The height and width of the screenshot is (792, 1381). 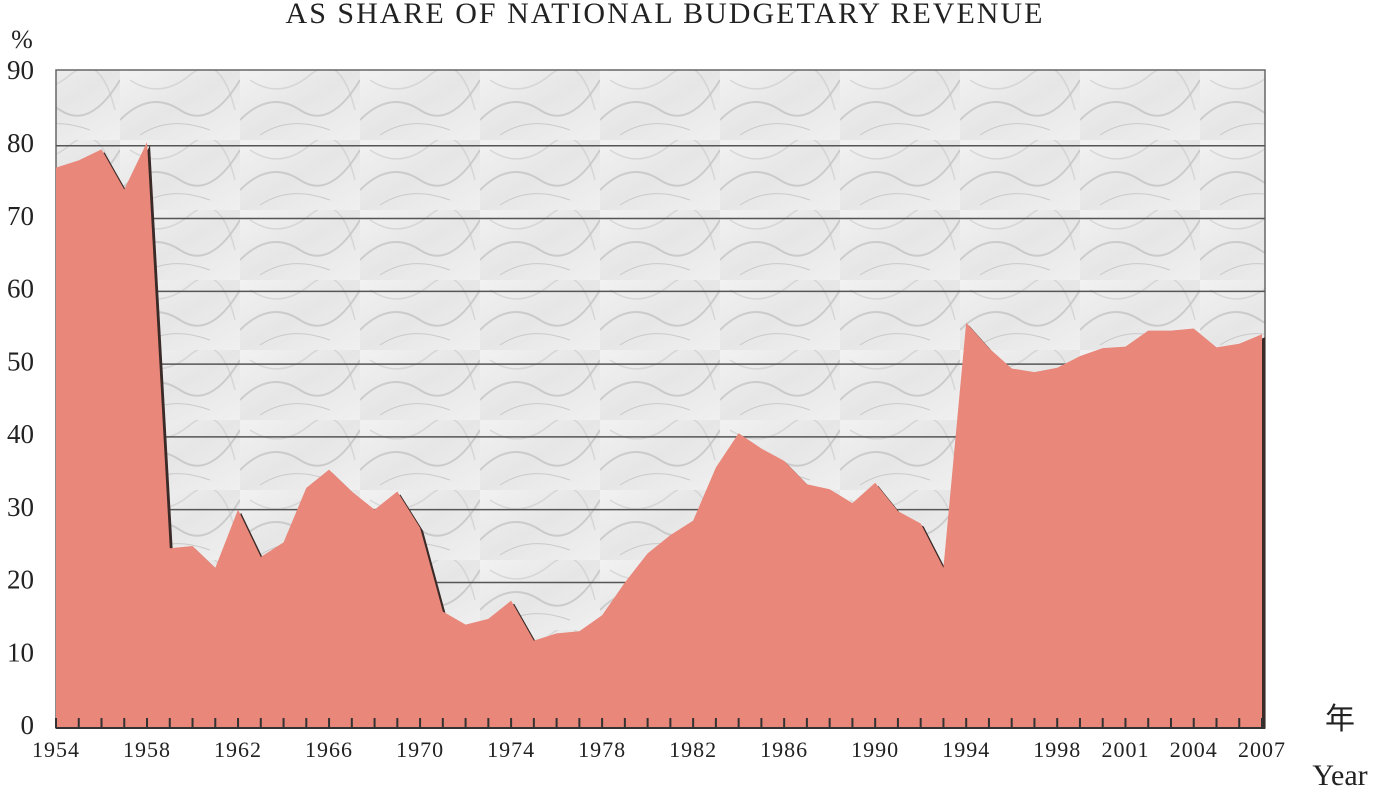 What do you see at coordinates (1125, 749) in the screenshot?
I see `x-tick-label: 2001` at bounding box center [1125, 749].